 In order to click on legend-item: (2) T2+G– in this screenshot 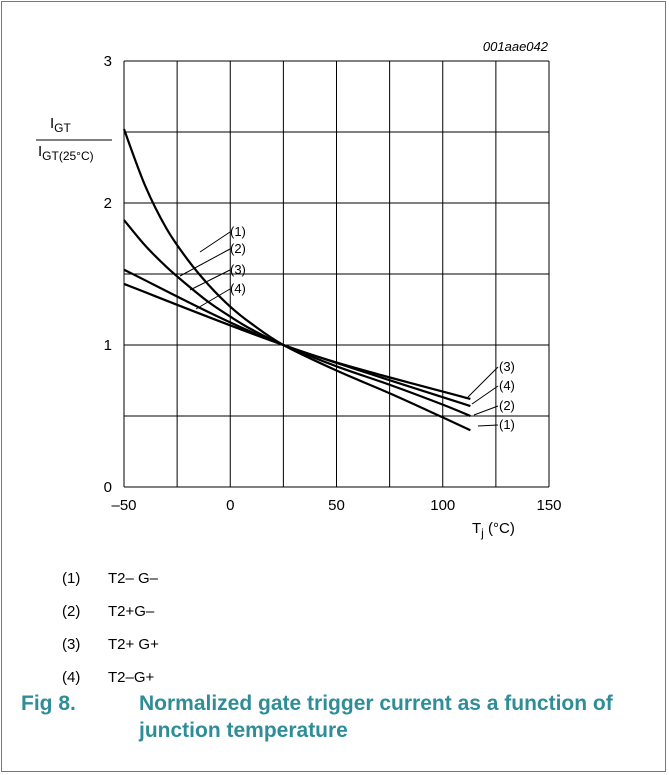, I will do `click(108, 611)`.